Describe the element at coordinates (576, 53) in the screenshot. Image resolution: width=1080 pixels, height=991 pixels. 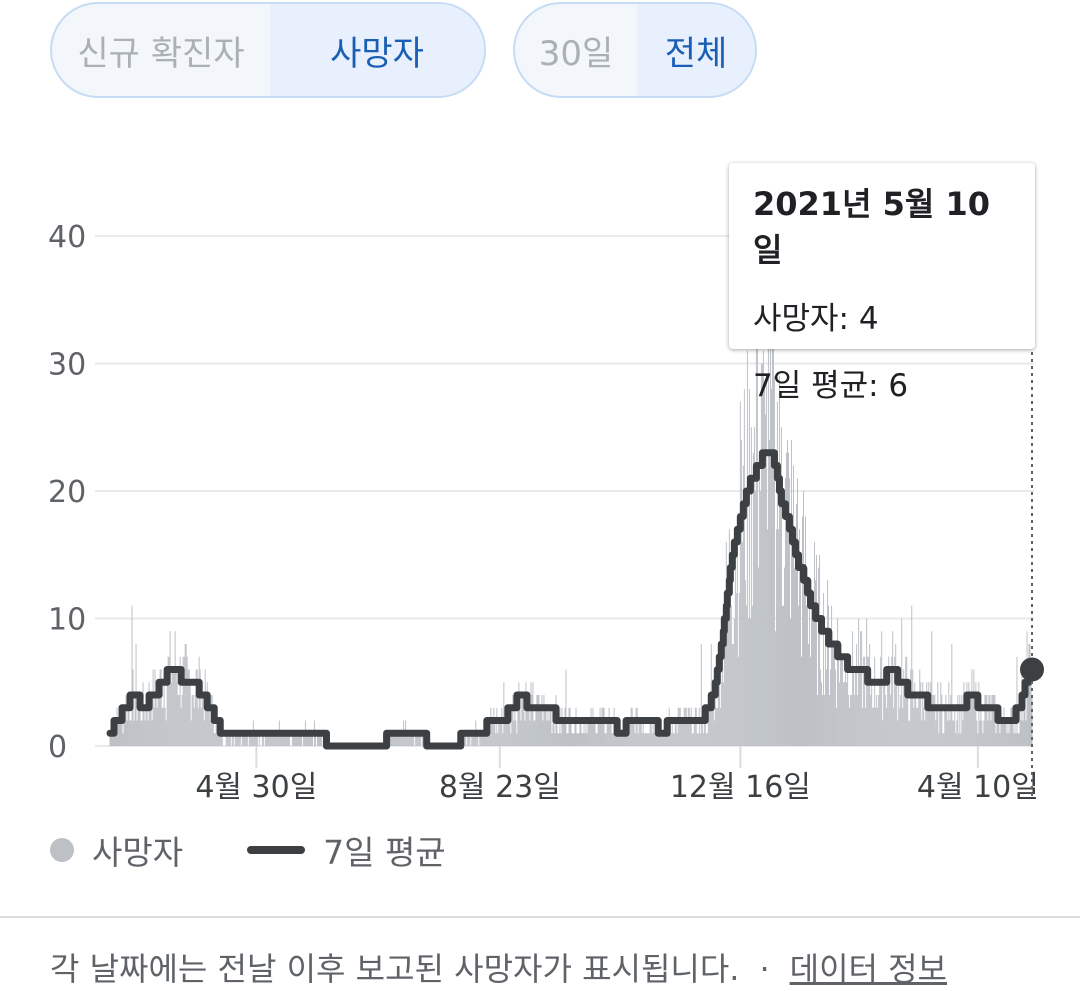
I see `range-30-days-option: 30일` at that location.